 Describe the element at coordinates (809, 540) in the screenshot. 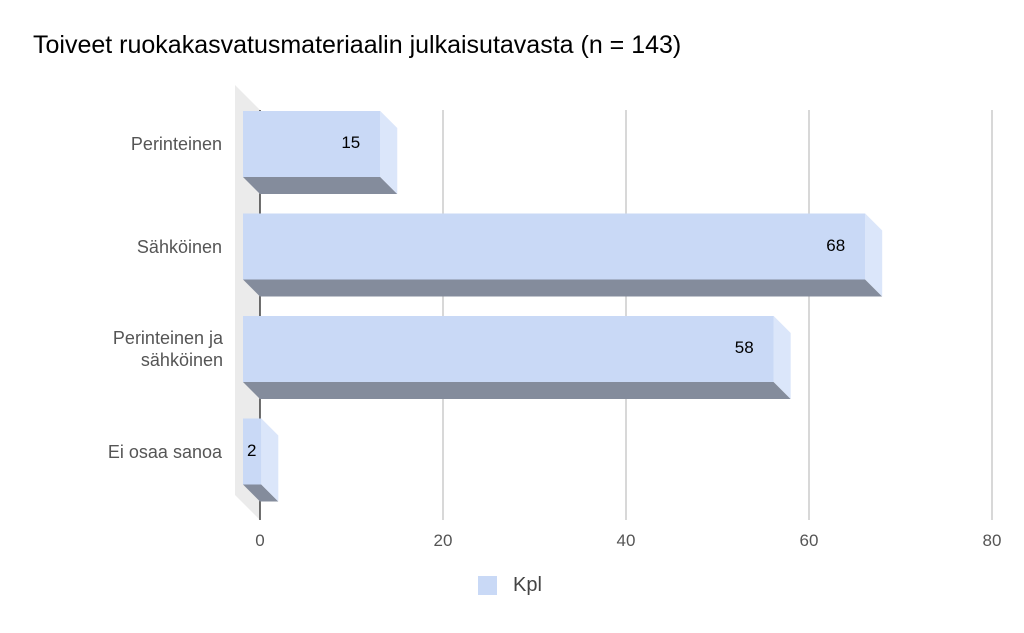

I see `x-tick-label: 60` at that location.